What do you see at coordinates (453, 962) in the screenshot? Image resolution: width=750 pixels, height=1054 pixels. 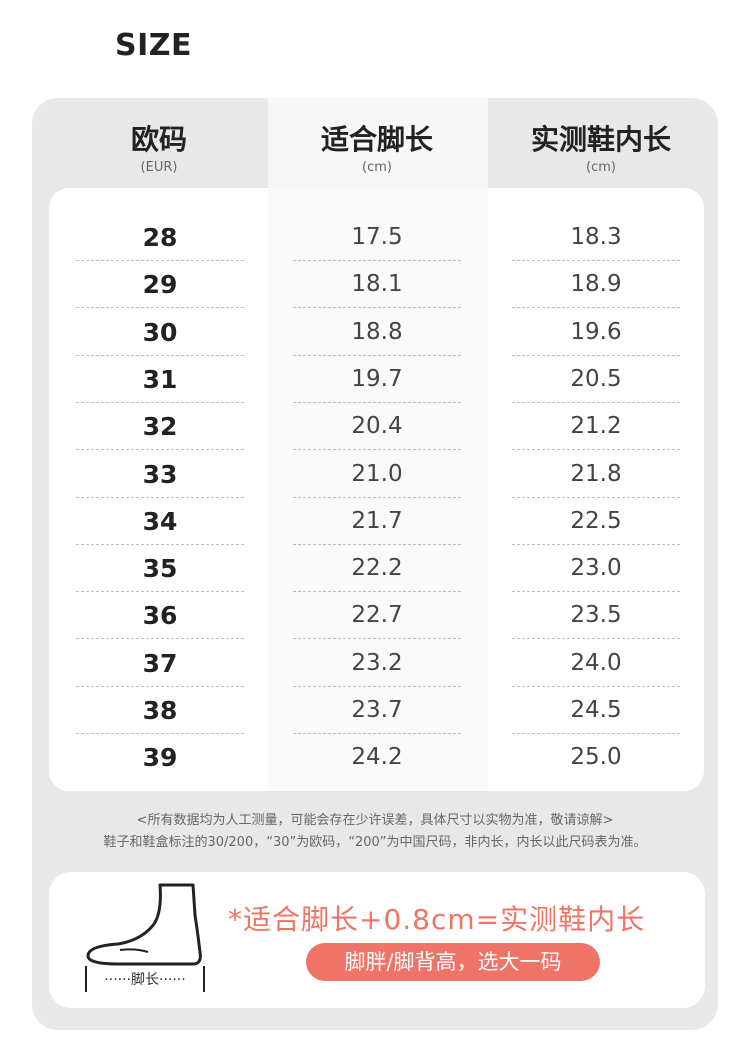 I see `size-up-tip: 脚胖/脚背高，选大一码` at bounding box center [453, 962].